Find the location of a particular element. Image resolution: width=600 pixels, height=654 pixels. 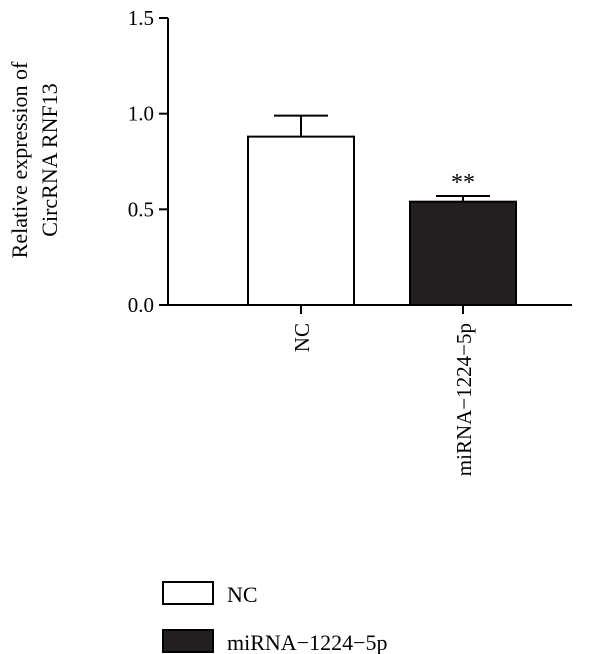

y-tick-label-1: 0.5 is located at coordinates (141, 209).